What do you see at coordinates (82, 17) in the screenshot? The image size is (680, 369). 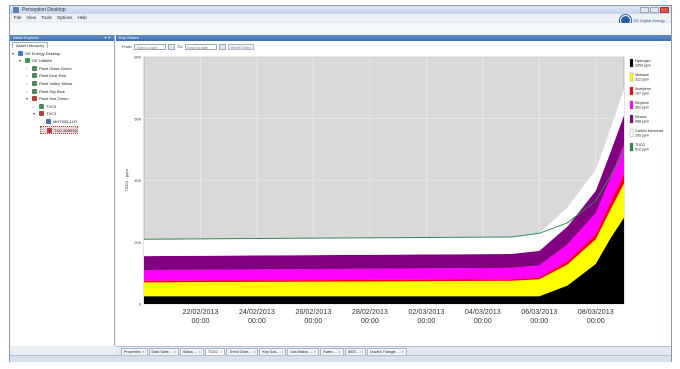 I see `menu-help: Help` at bounding box center [82, 17].